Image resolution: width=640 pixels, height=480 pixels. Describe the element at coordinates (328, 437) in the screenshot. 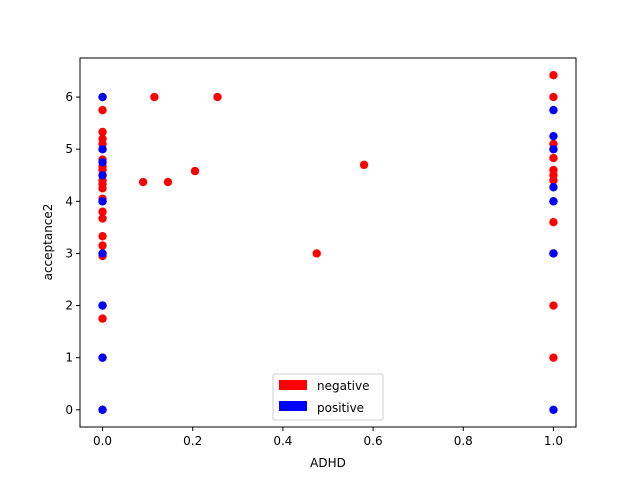

I see `x-axis: 0.0 0.2 0.4 0.6 0.8 1.0` at that location.